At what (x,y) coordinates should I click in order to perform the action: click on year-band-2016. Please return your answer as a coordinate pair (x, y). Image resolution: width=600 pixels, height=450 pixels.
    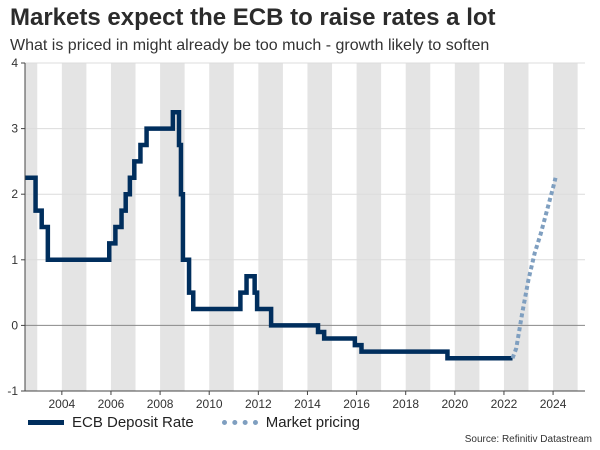
    Looking at the image, I should click on (369, 227).